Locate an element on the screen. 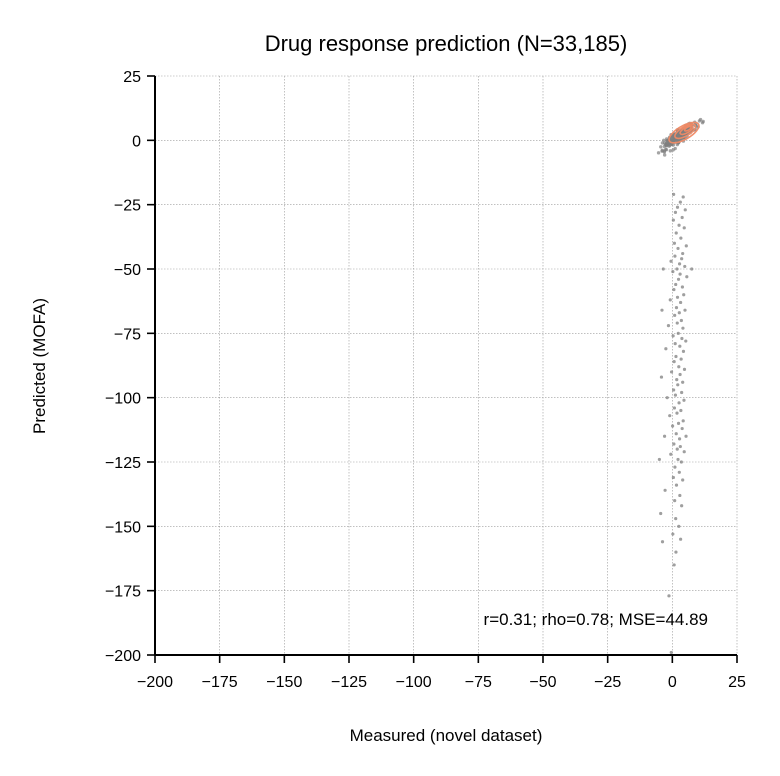 Image resolution: width=780 pixels, height=776 pixels. y-tick-label: −75 is located at coordinates (127, 334).